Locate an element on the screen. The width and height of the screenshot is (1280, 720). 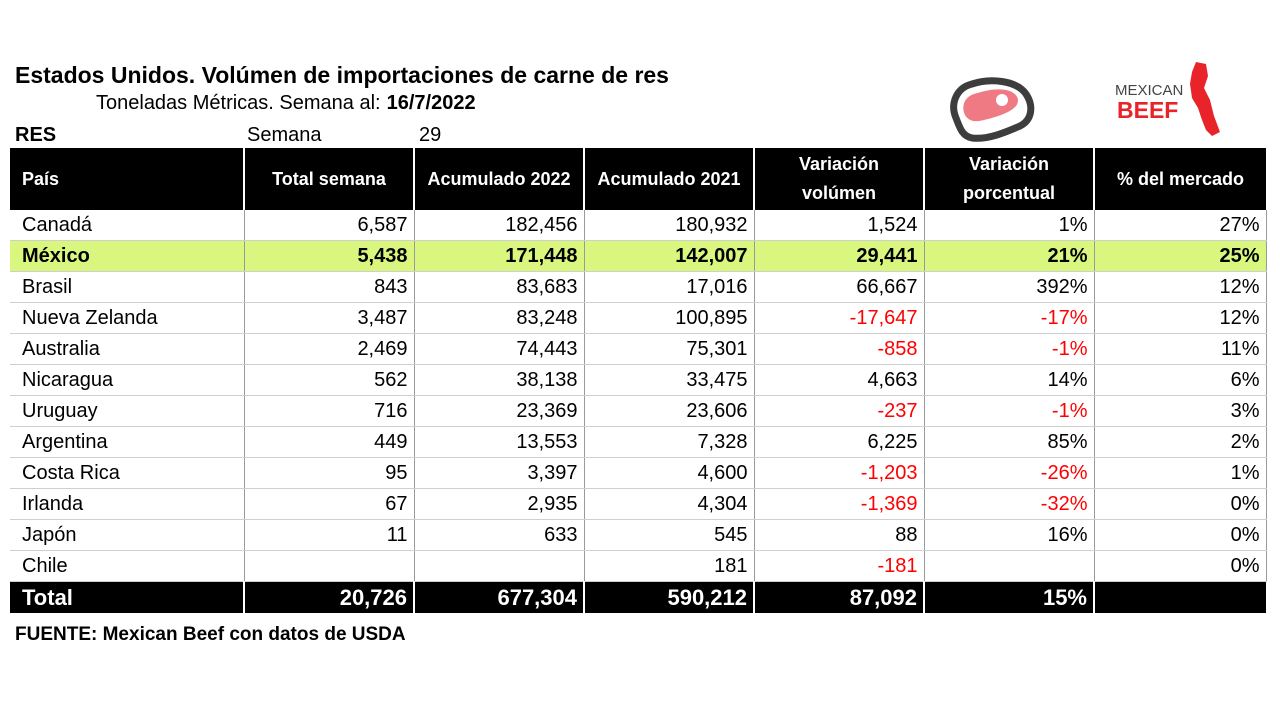
total-semana-cell: 95 is located at coordinates (329, 473).